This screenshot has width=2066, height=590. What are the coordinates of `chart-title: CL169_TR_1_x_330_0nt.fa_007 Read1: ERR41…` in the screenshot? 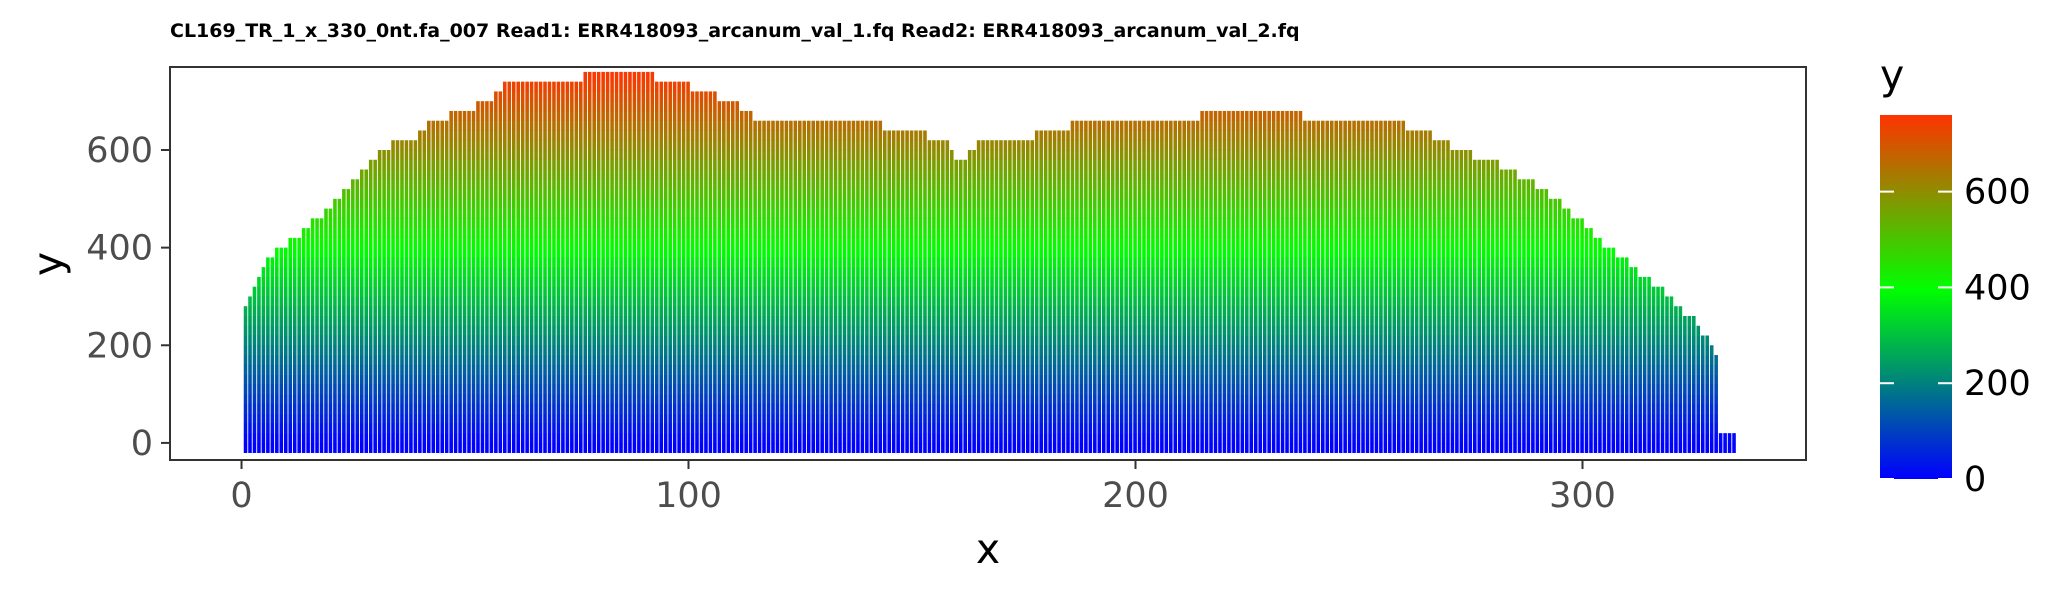 It's located at (735, 31).